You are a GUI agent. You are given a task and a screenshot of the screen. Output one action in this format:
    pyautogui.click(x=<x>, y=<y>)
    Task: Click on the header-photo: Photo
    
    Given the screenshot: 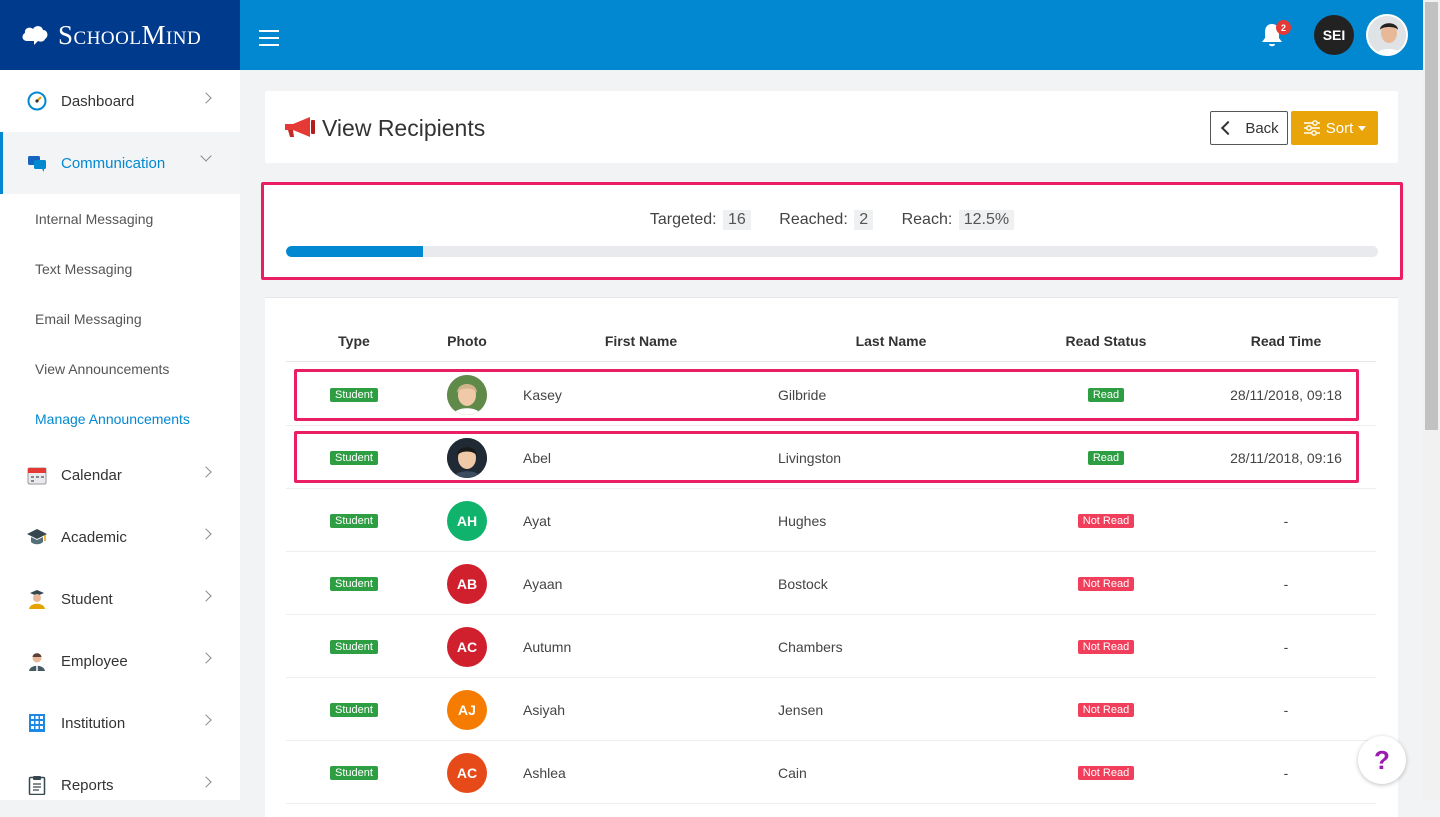 What is the action you would take?
    pyautogui.click(x=467, y=341)
    